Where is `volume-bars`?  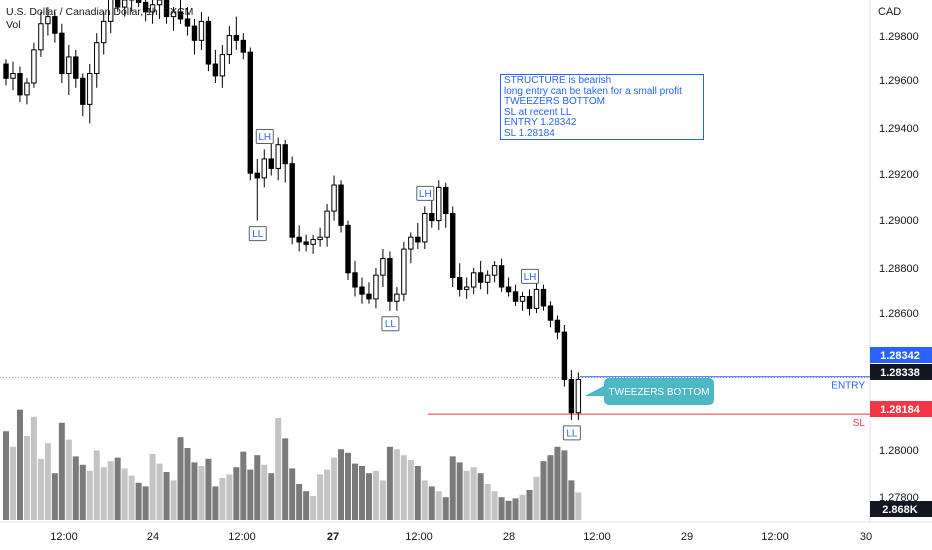
volume-bars is located at coordinates (292, 464).